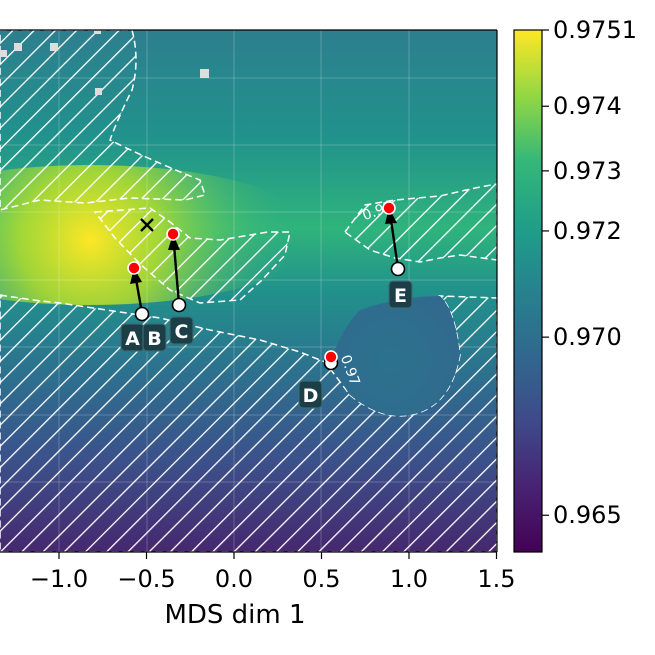  I want to click on optimum-marker, so click(147, 225).